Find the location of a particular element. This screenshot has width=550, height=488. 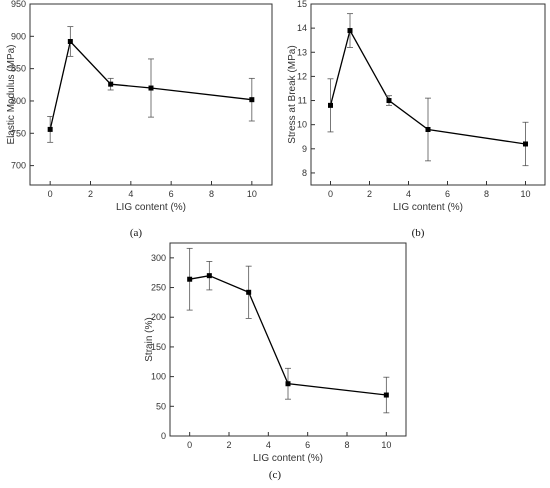

panel-label: (a) is located at coordinates (136, 233).